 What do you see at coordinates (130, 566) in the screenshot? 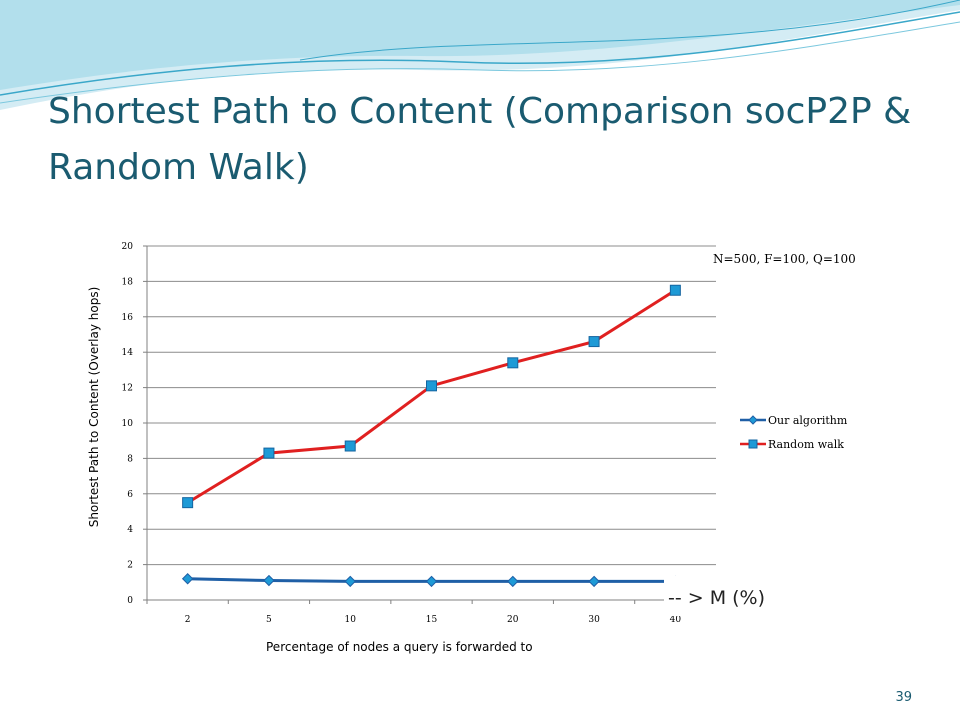
I see `y-tick-label: 2` at bounding box center [130, 566].